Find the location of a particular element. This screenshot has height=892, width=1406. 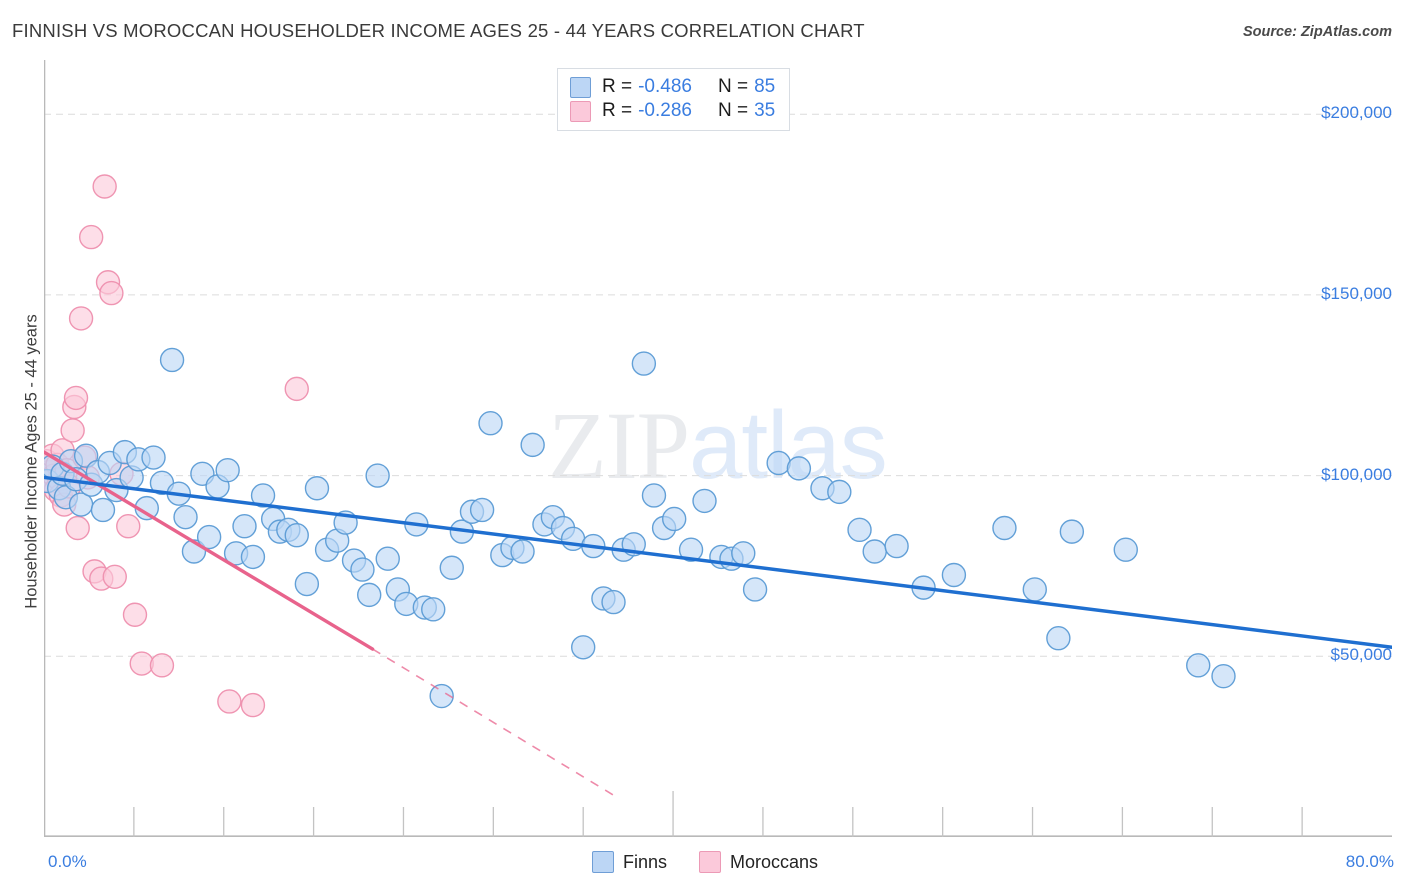

stats-row-finns: R = -0.486 N = 85 is located at coordinates (672, 87).